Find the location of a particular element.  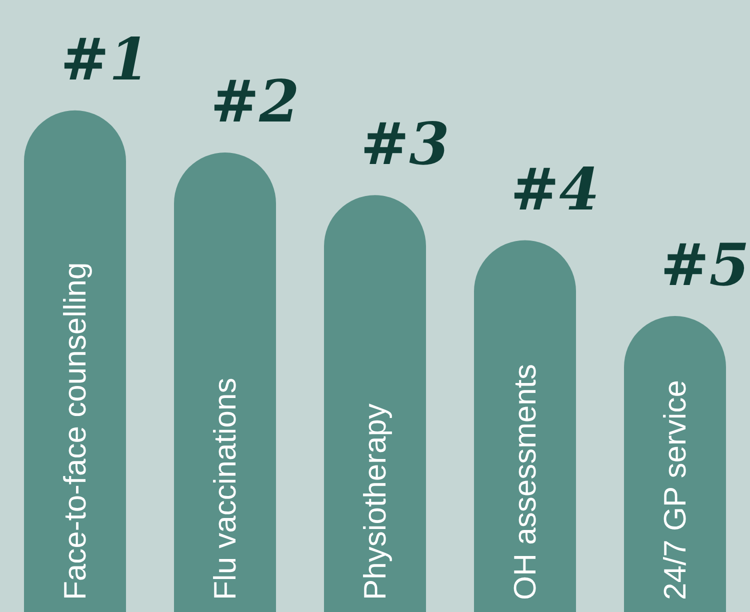

x-tick-label: Physiotherapy is located at coordinates (375, 501).